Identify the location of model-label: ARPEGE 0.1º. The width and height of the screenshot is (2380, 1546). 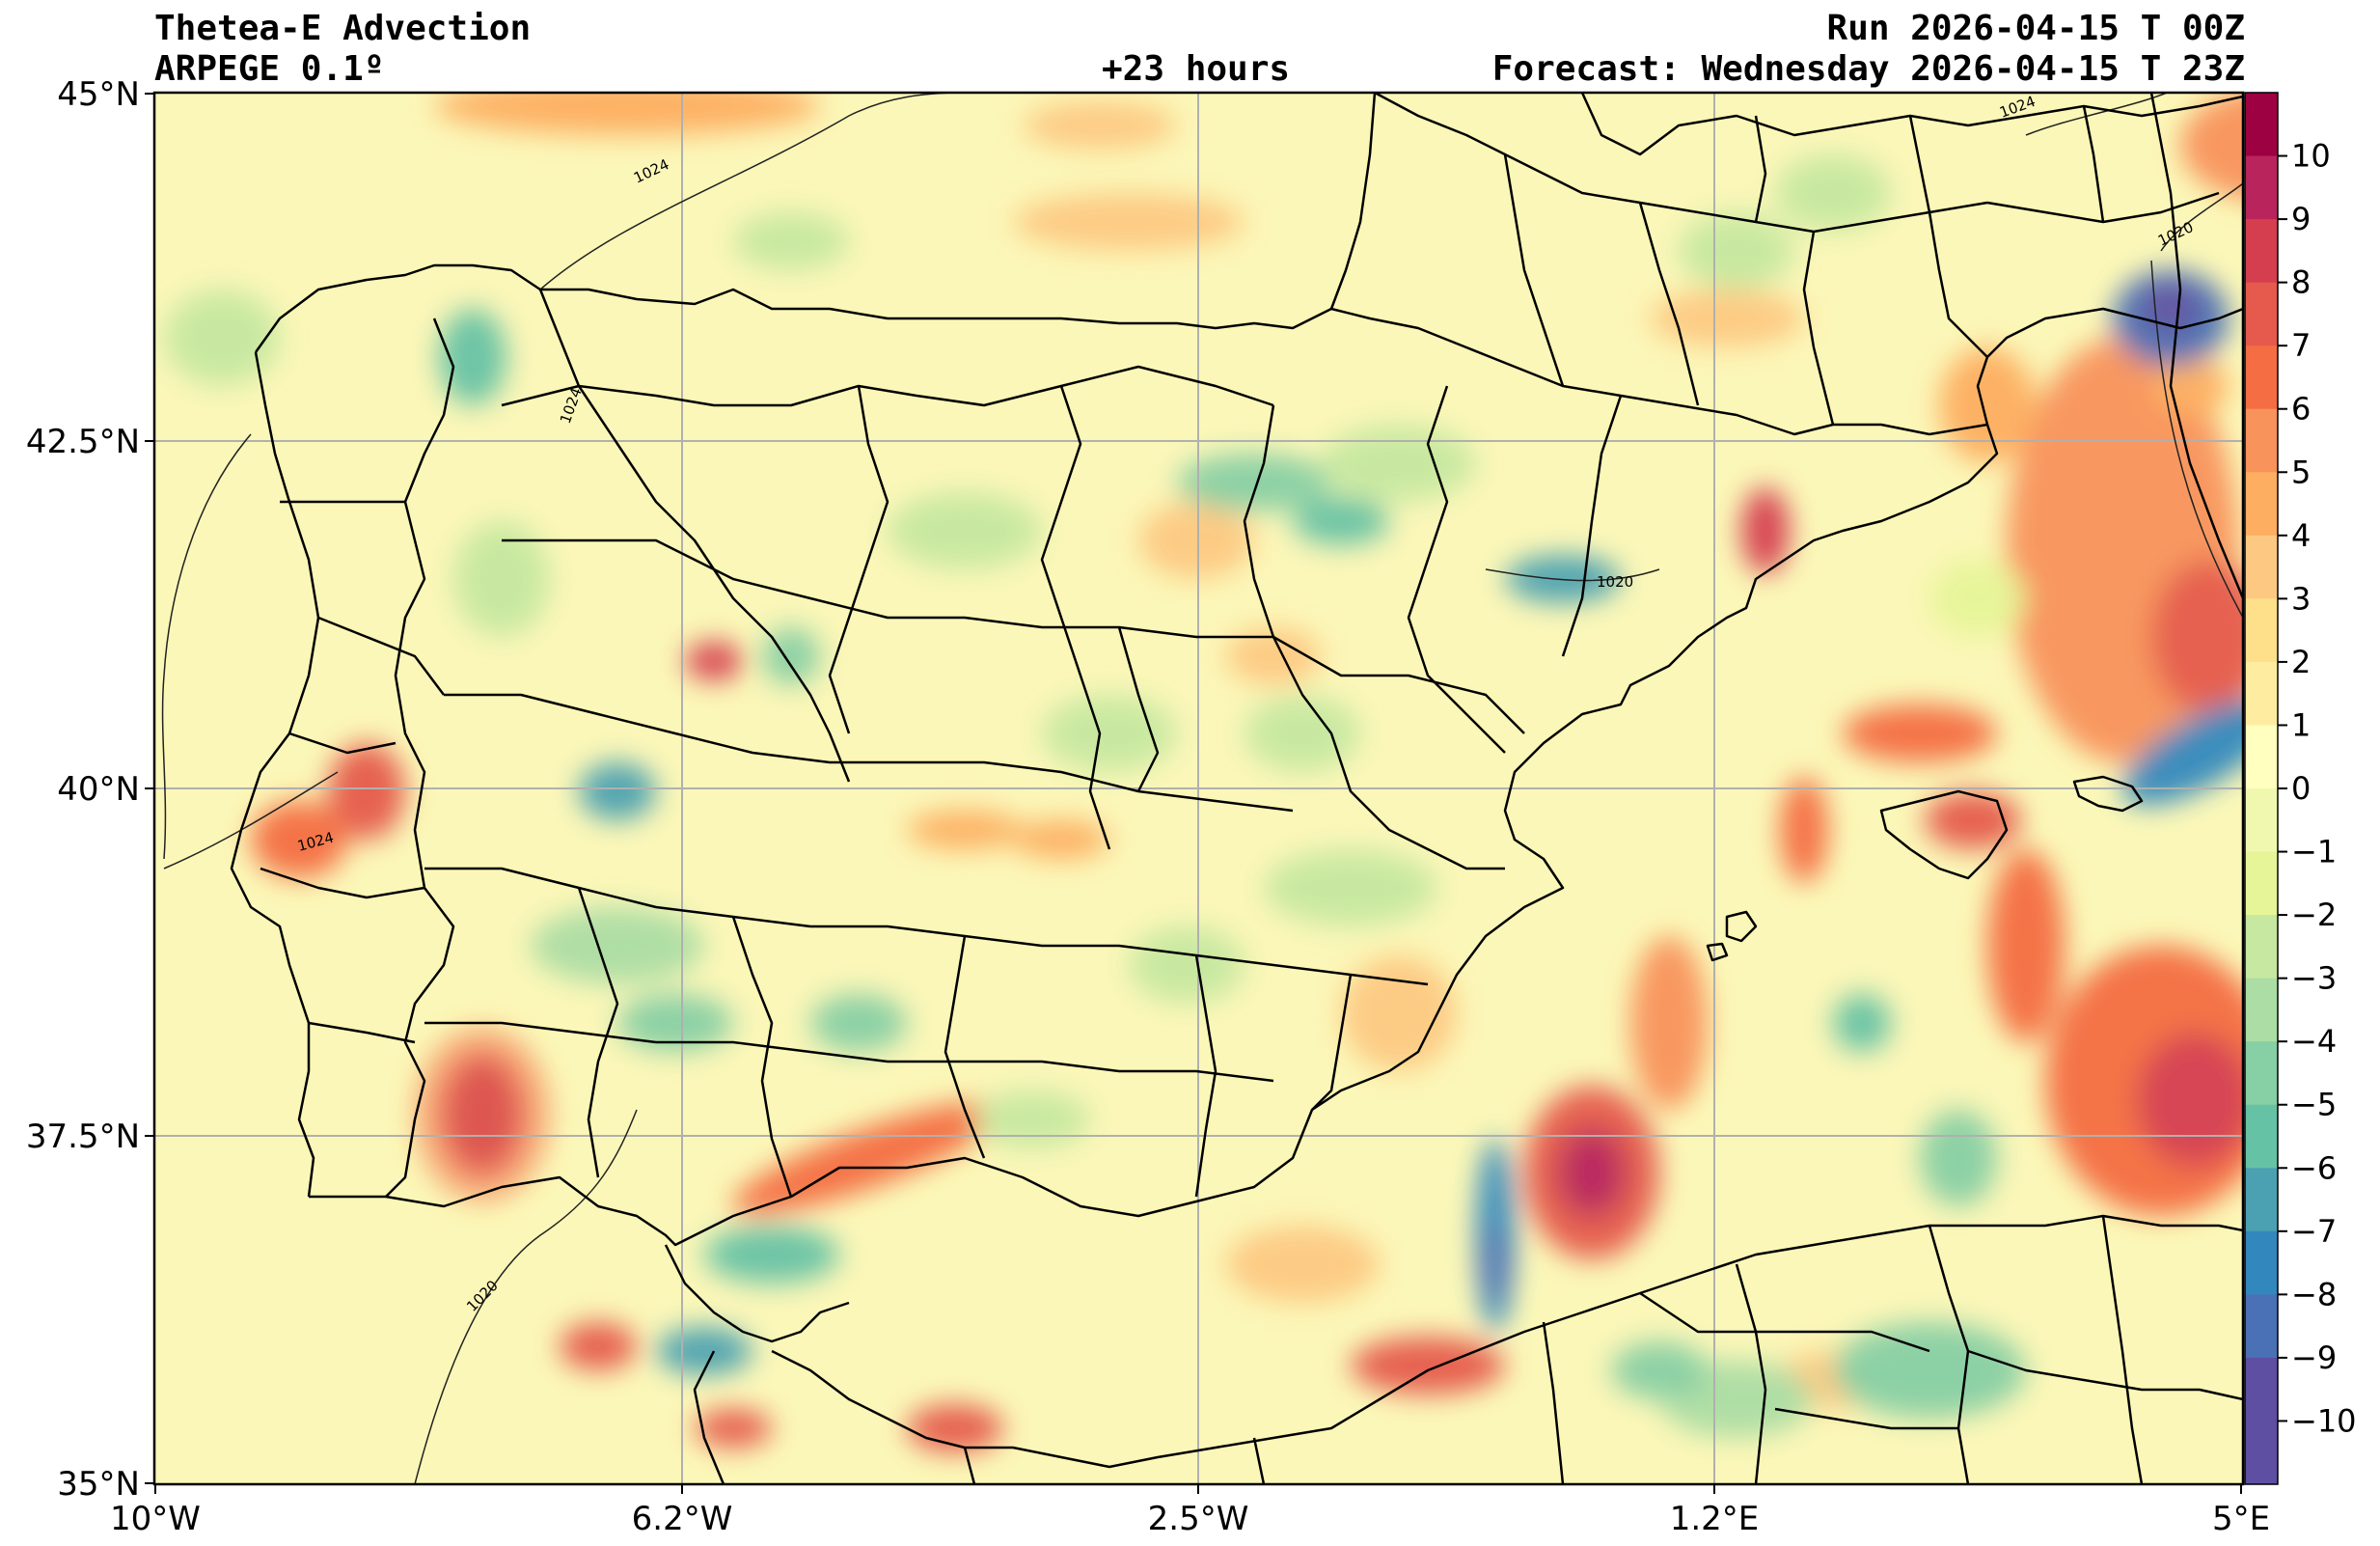
(269, 69).